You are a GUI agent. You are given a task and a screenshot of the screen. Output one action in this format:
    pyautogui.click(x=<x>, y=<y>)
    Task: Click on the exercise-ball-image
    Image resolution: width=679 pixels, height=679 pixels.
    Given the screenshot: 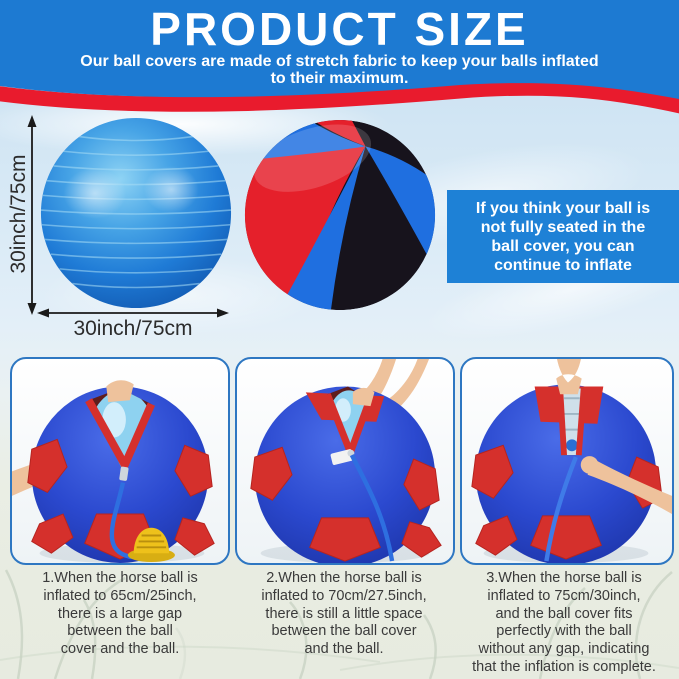 What is the action you would take?
    pyautogui.click(x=136, y=213)
    